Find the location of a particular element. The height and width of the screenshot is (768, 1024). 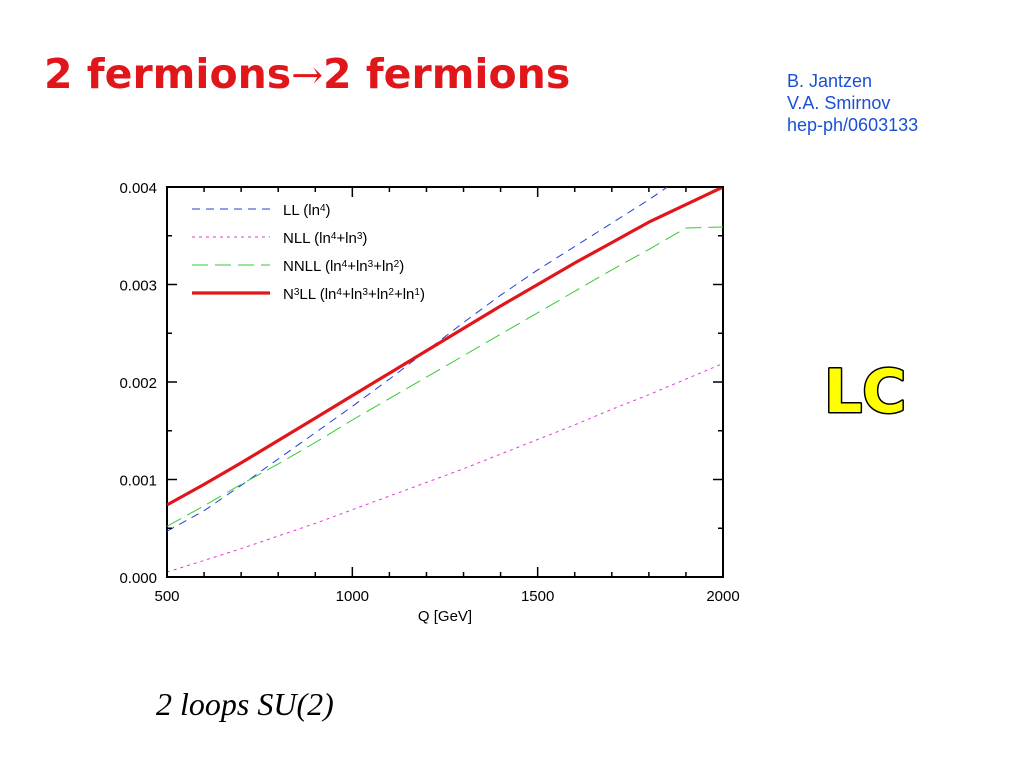

title-arrow: → is located at coordinates (307, 75).